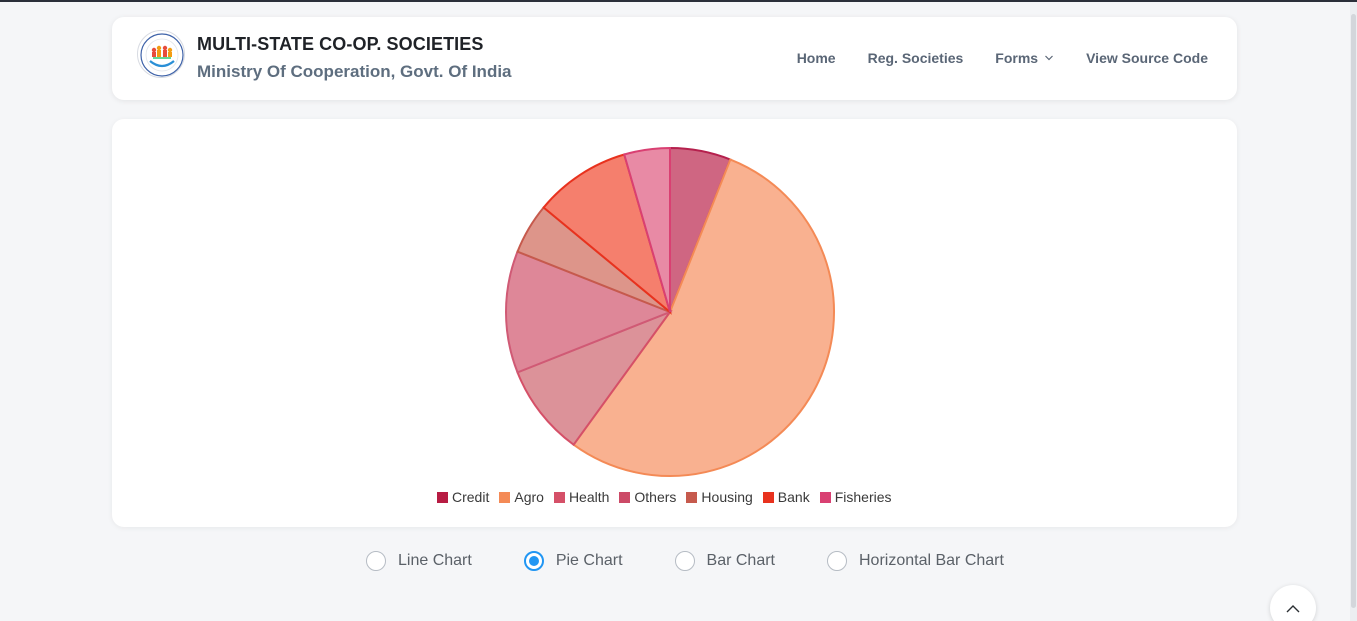 This screenshot has width=1357, height=621. What do you see at coordinates (740, 560) in the screenshot?
I see `radio-label: Bar Chart` at bounding box center [740, 560].